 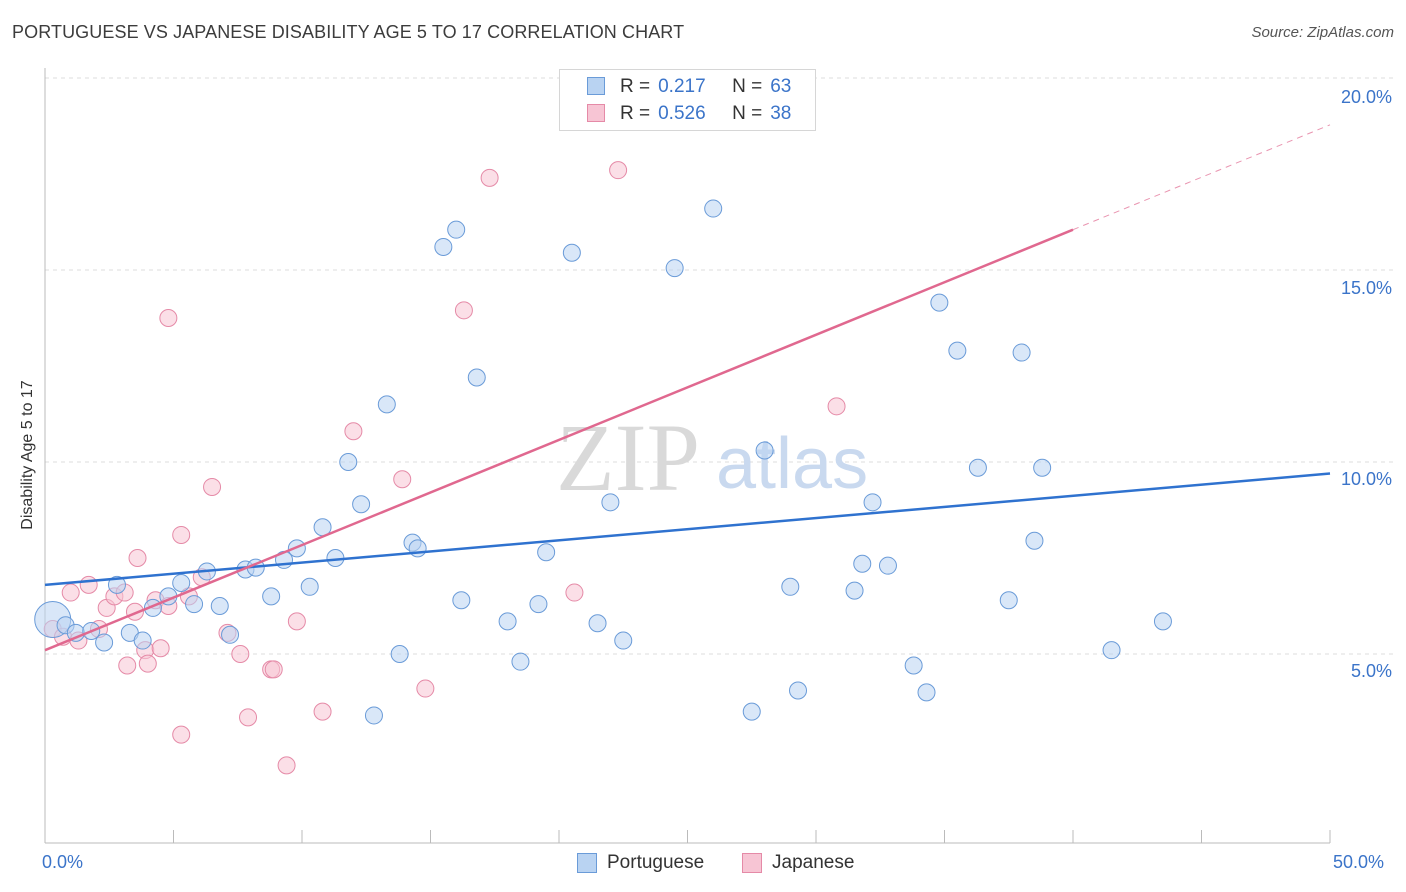 I want to click on y-tick-label-20: 20.0%, so click(x=1366, y=97).